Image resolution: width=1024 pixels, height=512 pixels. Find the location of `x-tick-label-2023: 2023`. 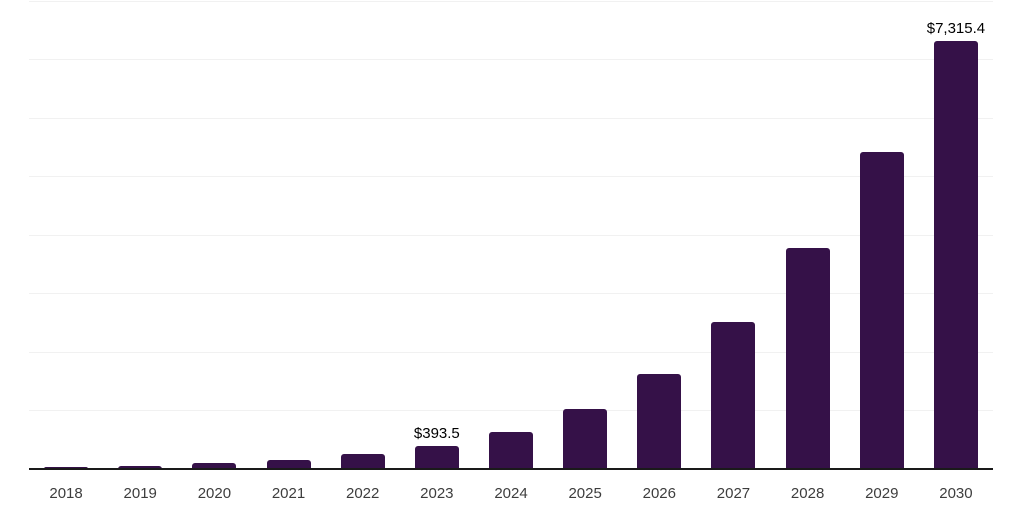

x-tick-label-2023: 2023 is located at coordinates (437, 493).